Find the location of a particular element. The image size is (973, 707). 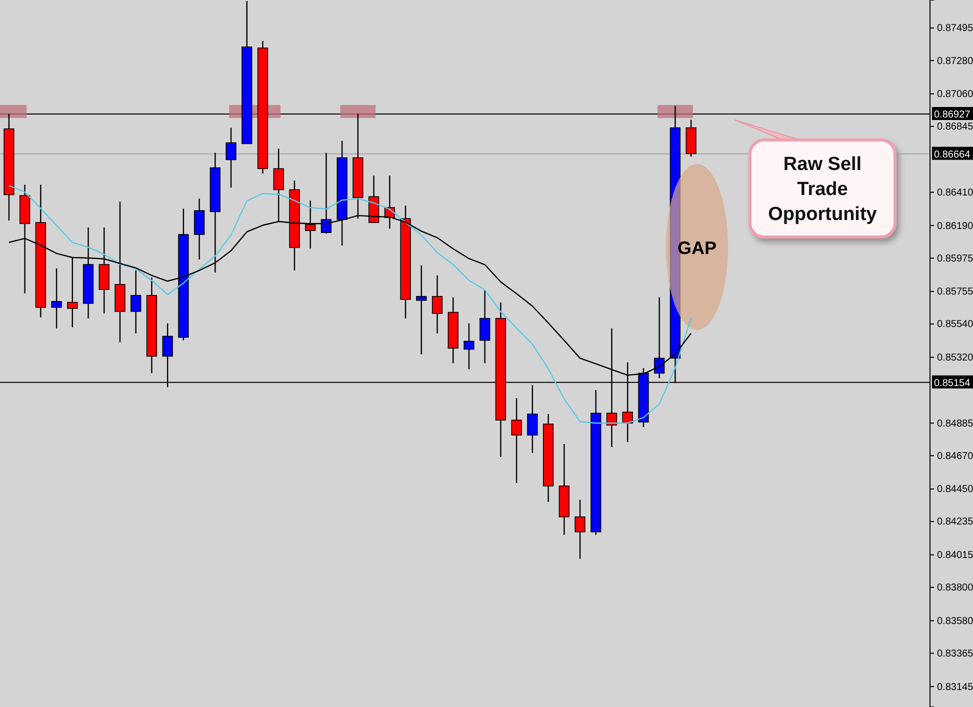

y-tick-label: 0.84670 is located at coordinates (955, 456).